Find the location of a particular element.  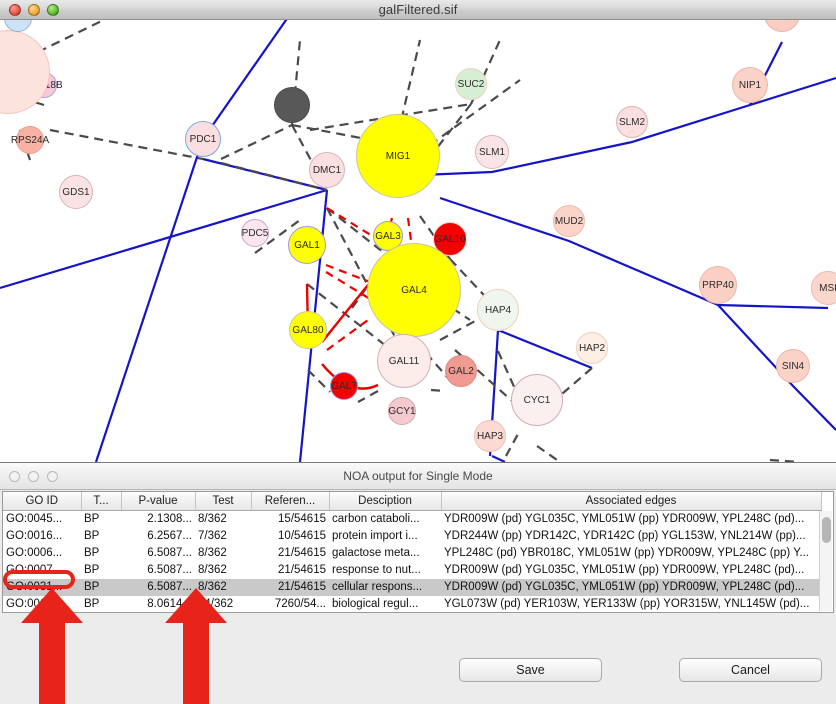

table-scrollbar-thumb is located at coordinates (826, 530).